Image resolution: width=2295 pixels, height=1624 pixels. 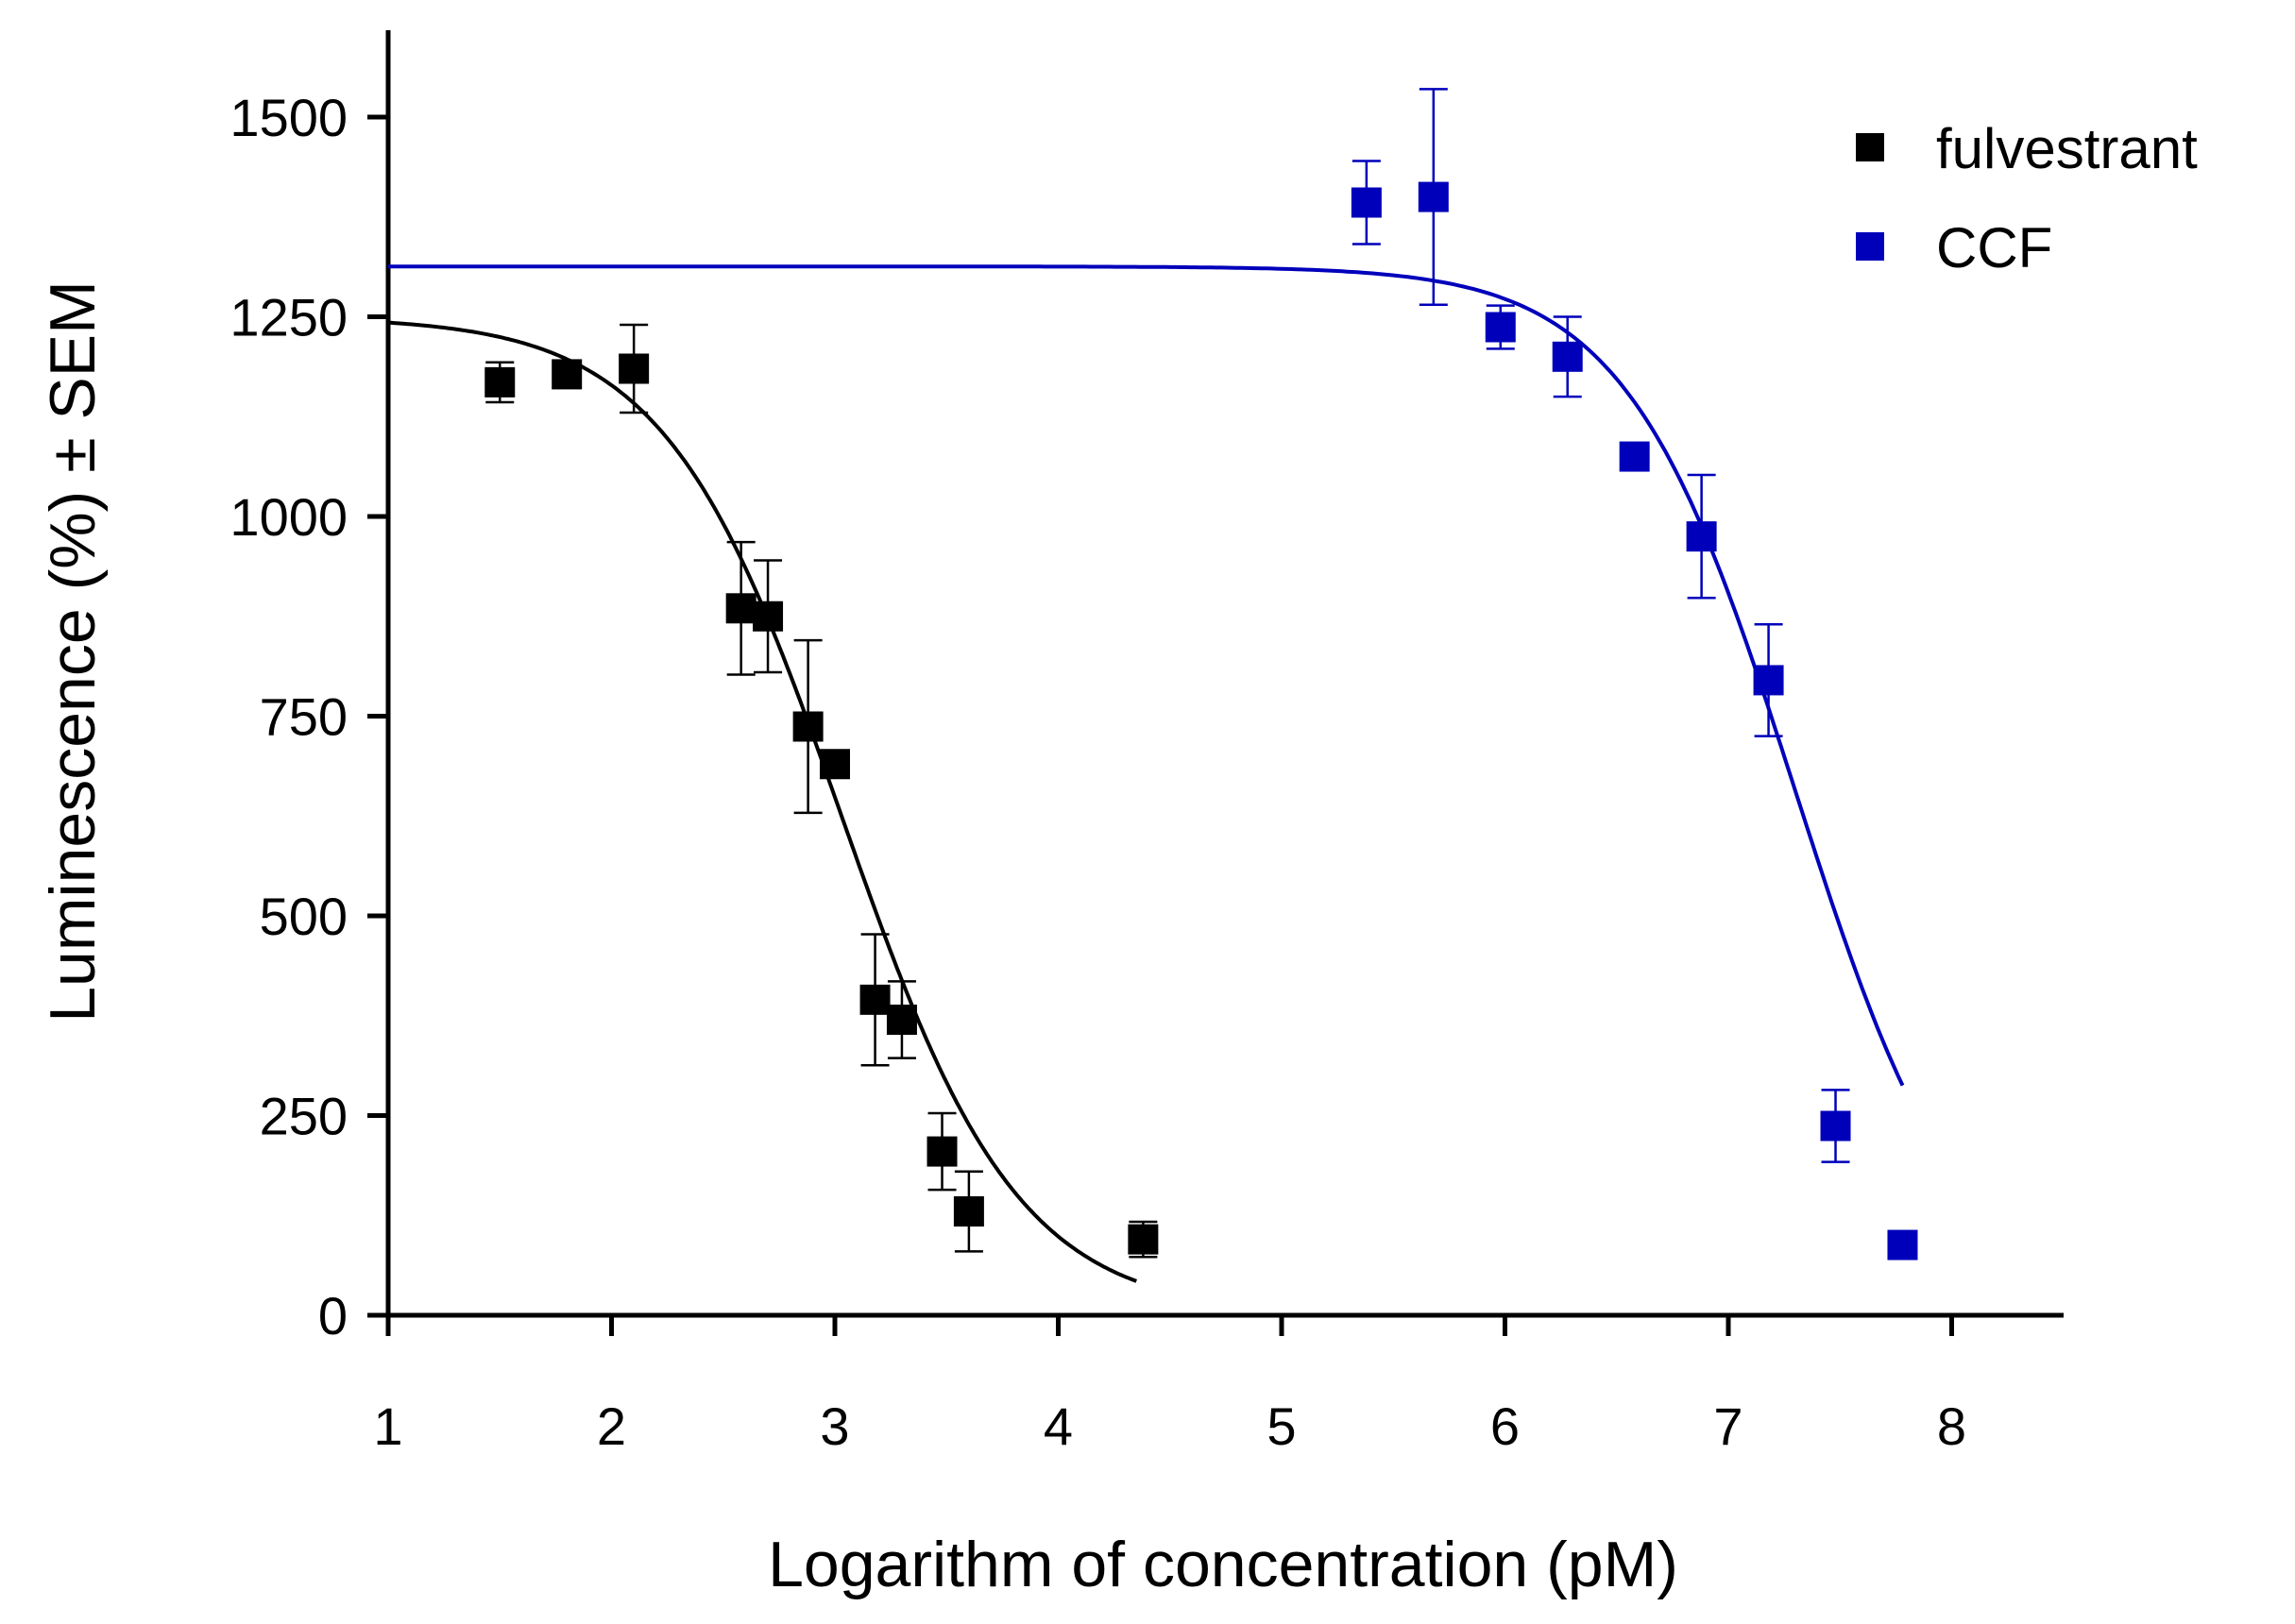 I want to click on x-tick-label-6: 6, so click(x=1505, y=1426).